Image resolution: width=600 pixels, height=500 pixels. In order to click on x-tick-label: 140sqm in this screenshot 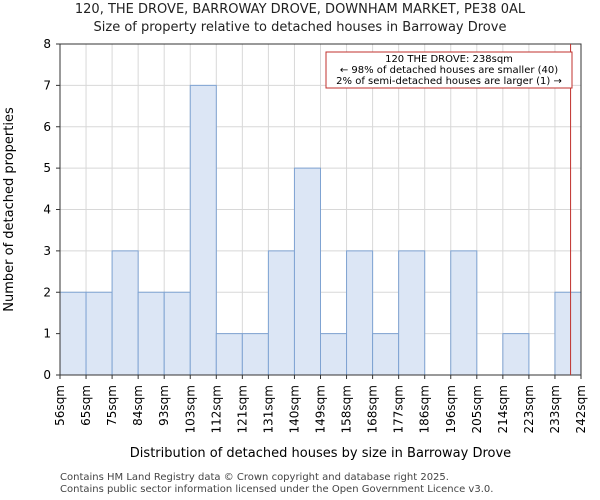, I will do `click(294, 409)`.